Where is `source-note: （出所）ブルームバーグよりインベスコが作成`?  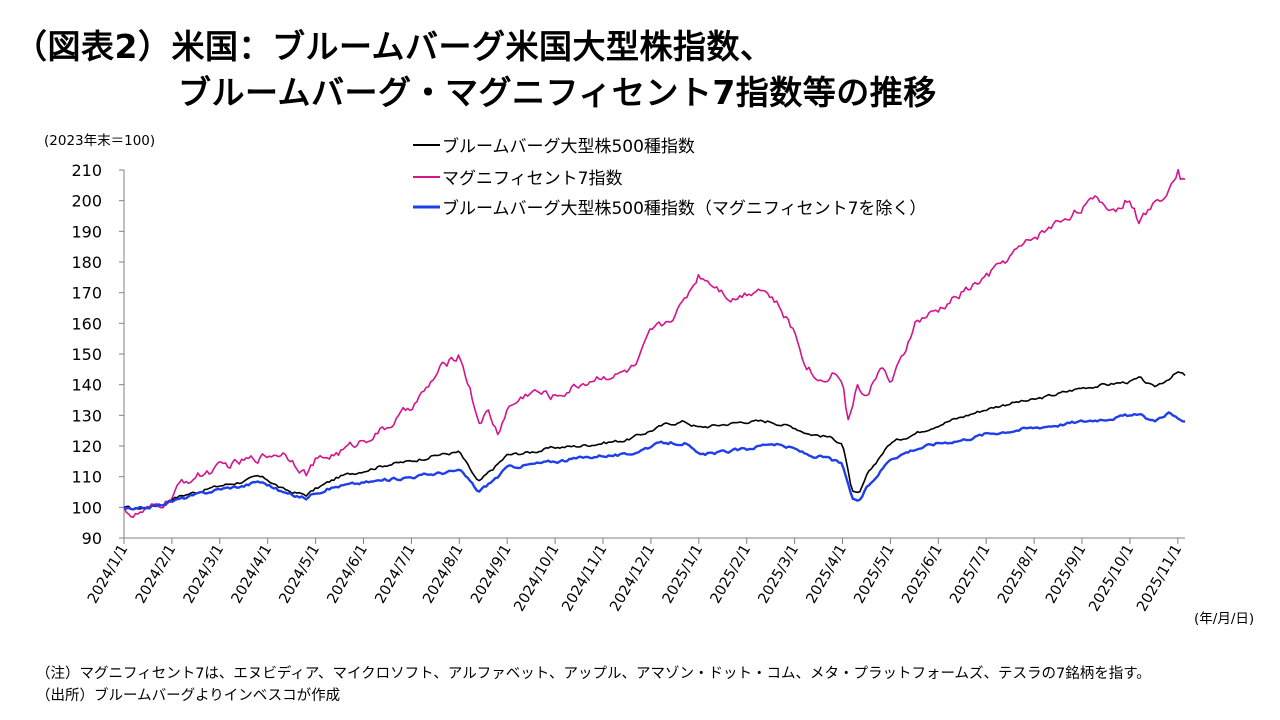
source-note: （出所）ブルームバーグよりインベスコが作成 is located at coordinates (188, 696).